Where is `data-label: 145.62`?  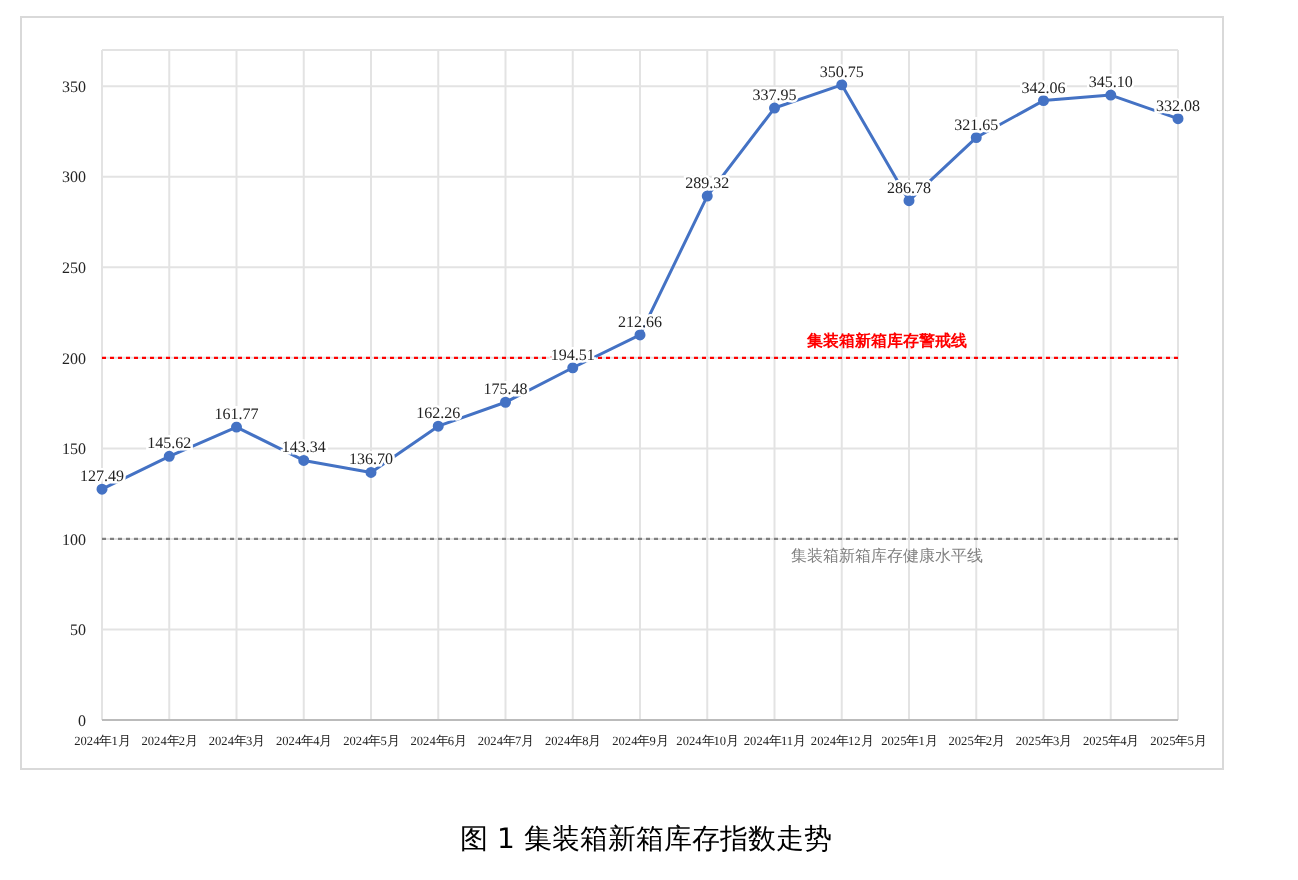
data-label: 145.62 is located at coordinates (169, 443).